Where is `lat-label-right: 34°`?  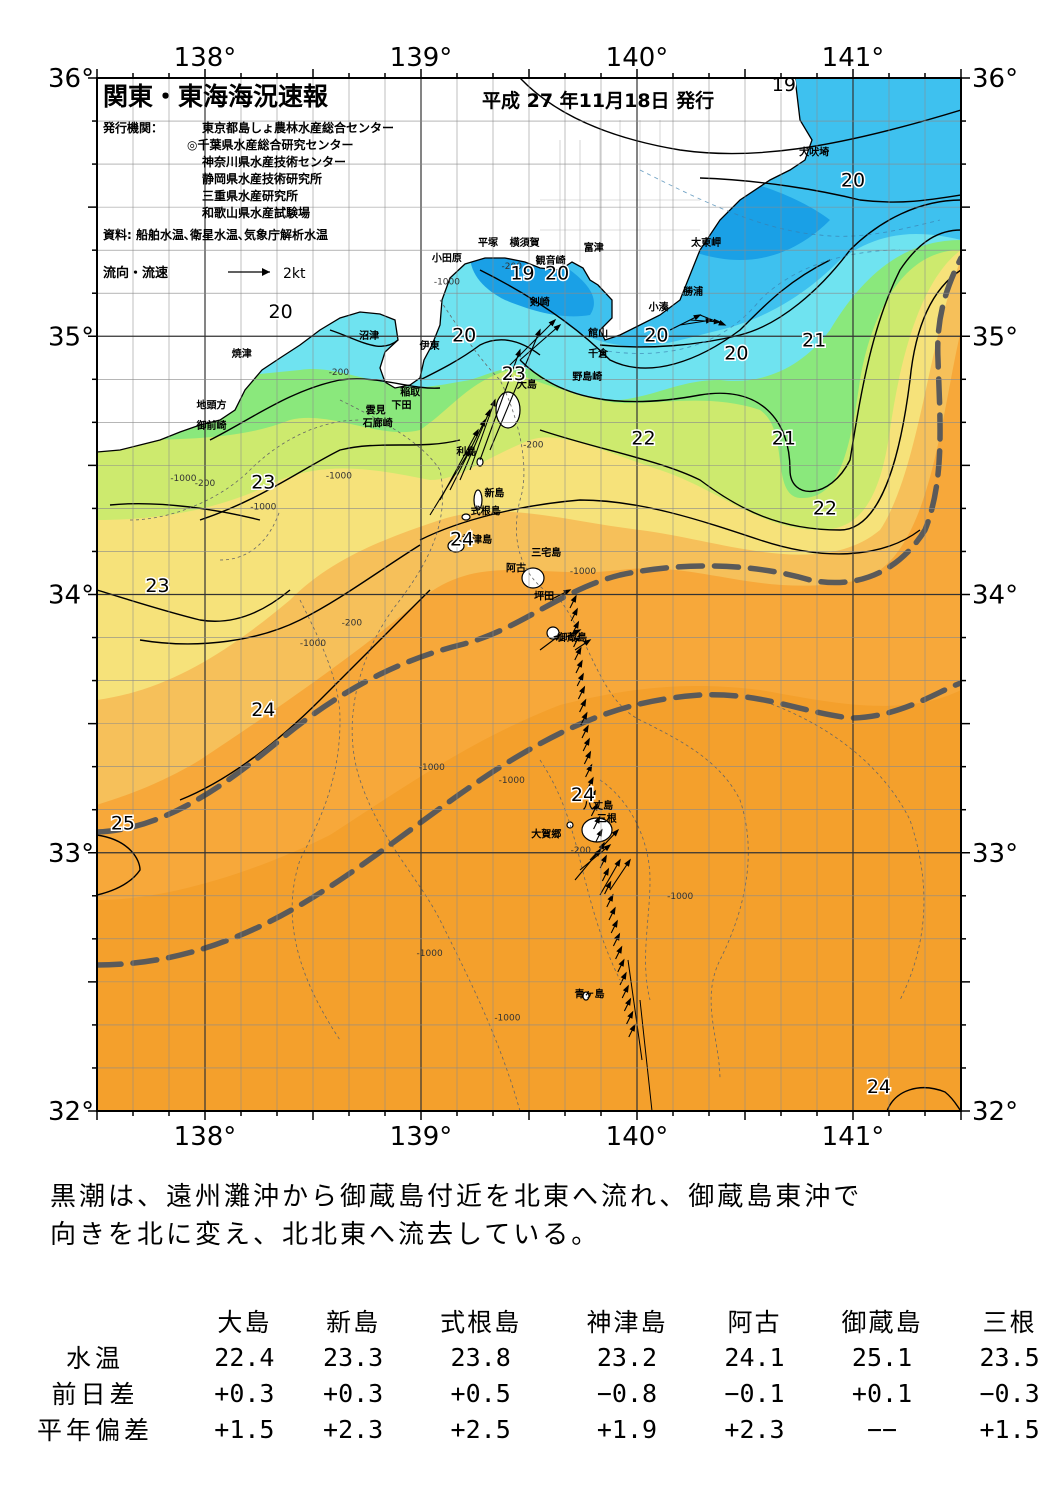 lat-label-right: 34° is located at coordinates (995, 596).